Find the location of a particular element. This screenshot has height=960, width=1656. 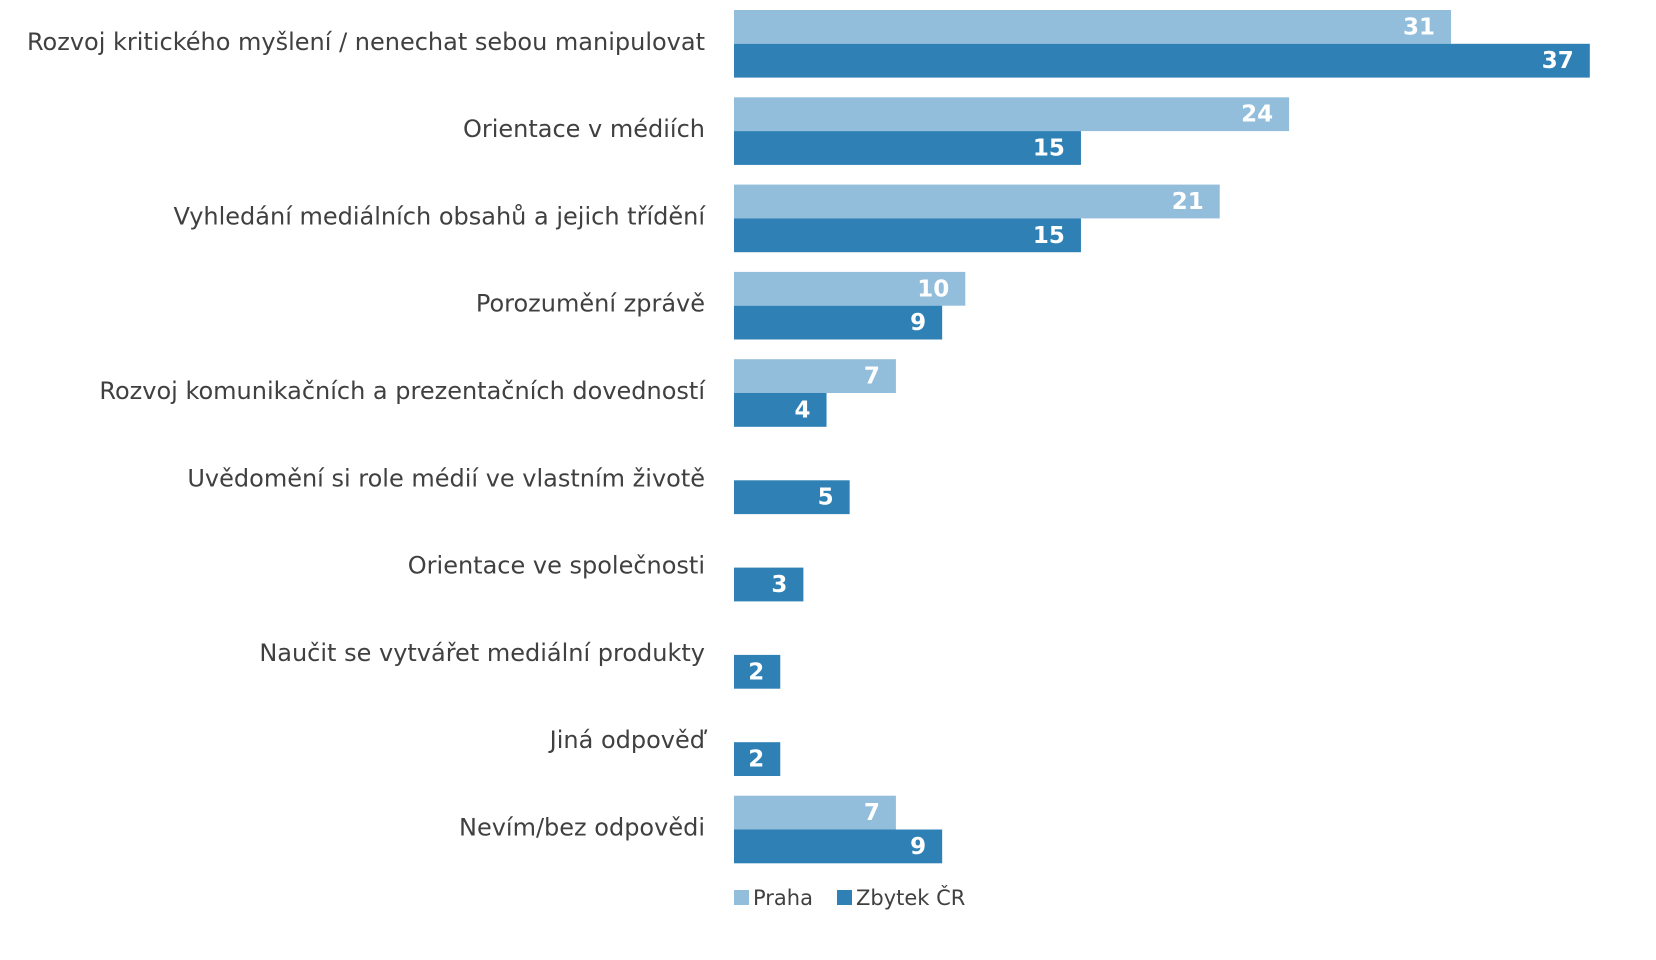

value-label: 5 is located at coordinates (826, 498).